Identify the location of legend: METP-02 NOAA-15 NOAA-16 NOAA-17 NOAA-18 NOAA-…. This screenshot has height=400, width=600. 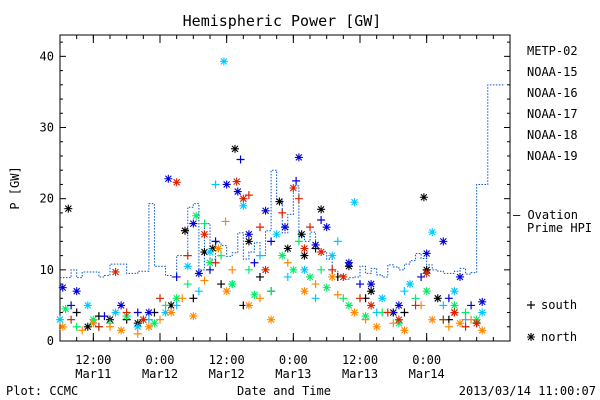
(552, 194).